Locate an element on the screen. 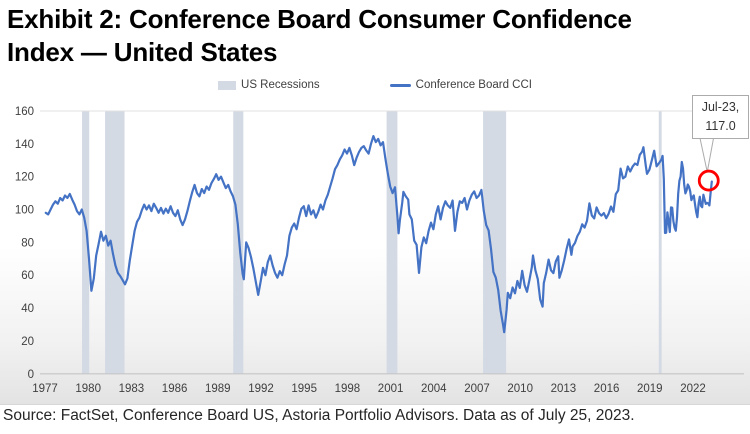 The image size is (750, 434). cci-line-swatch-icon is located at coordinates (400, 85).